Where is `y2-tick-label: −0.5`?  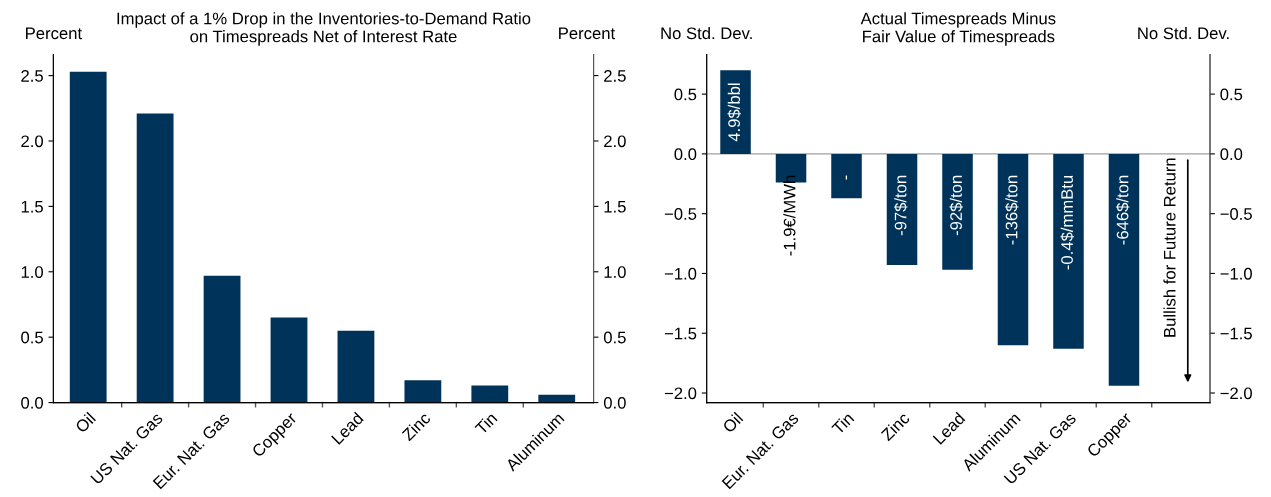 y2-tick-label: −0.5 is located at coordinates (1236, 214).